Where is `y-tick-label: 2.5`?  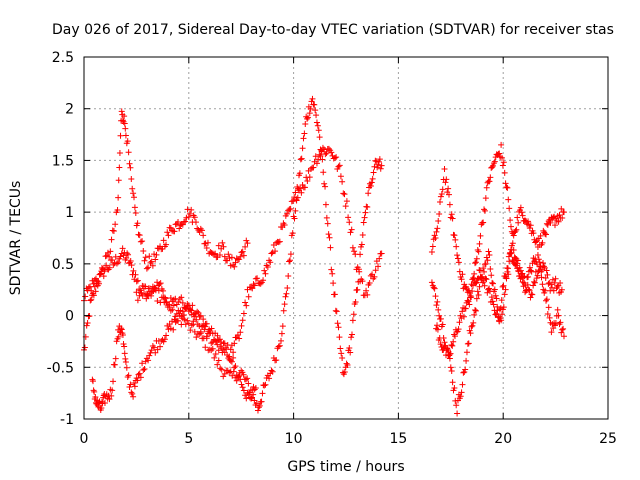 y-tick-label: 2.5 is located at coordinates (63, 58).